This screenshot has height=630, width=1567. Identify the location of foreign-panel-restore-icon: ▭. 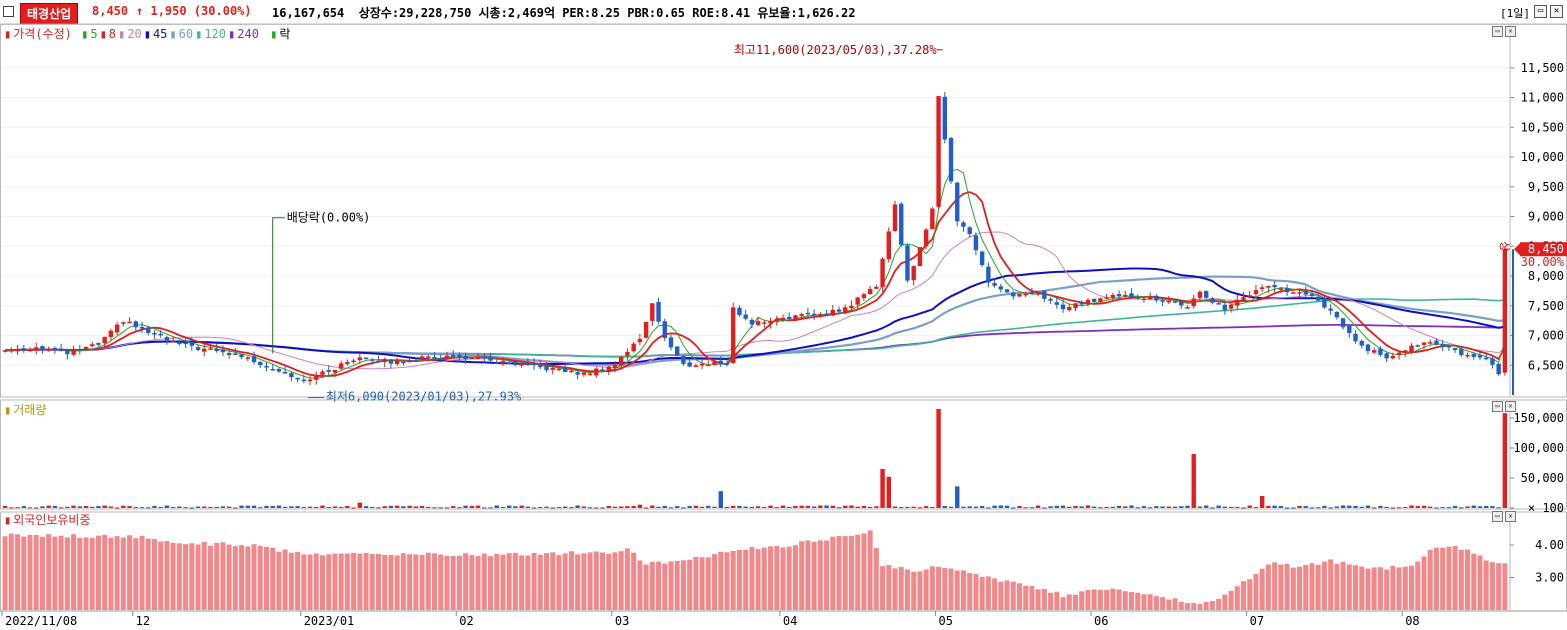
(1497, 516).